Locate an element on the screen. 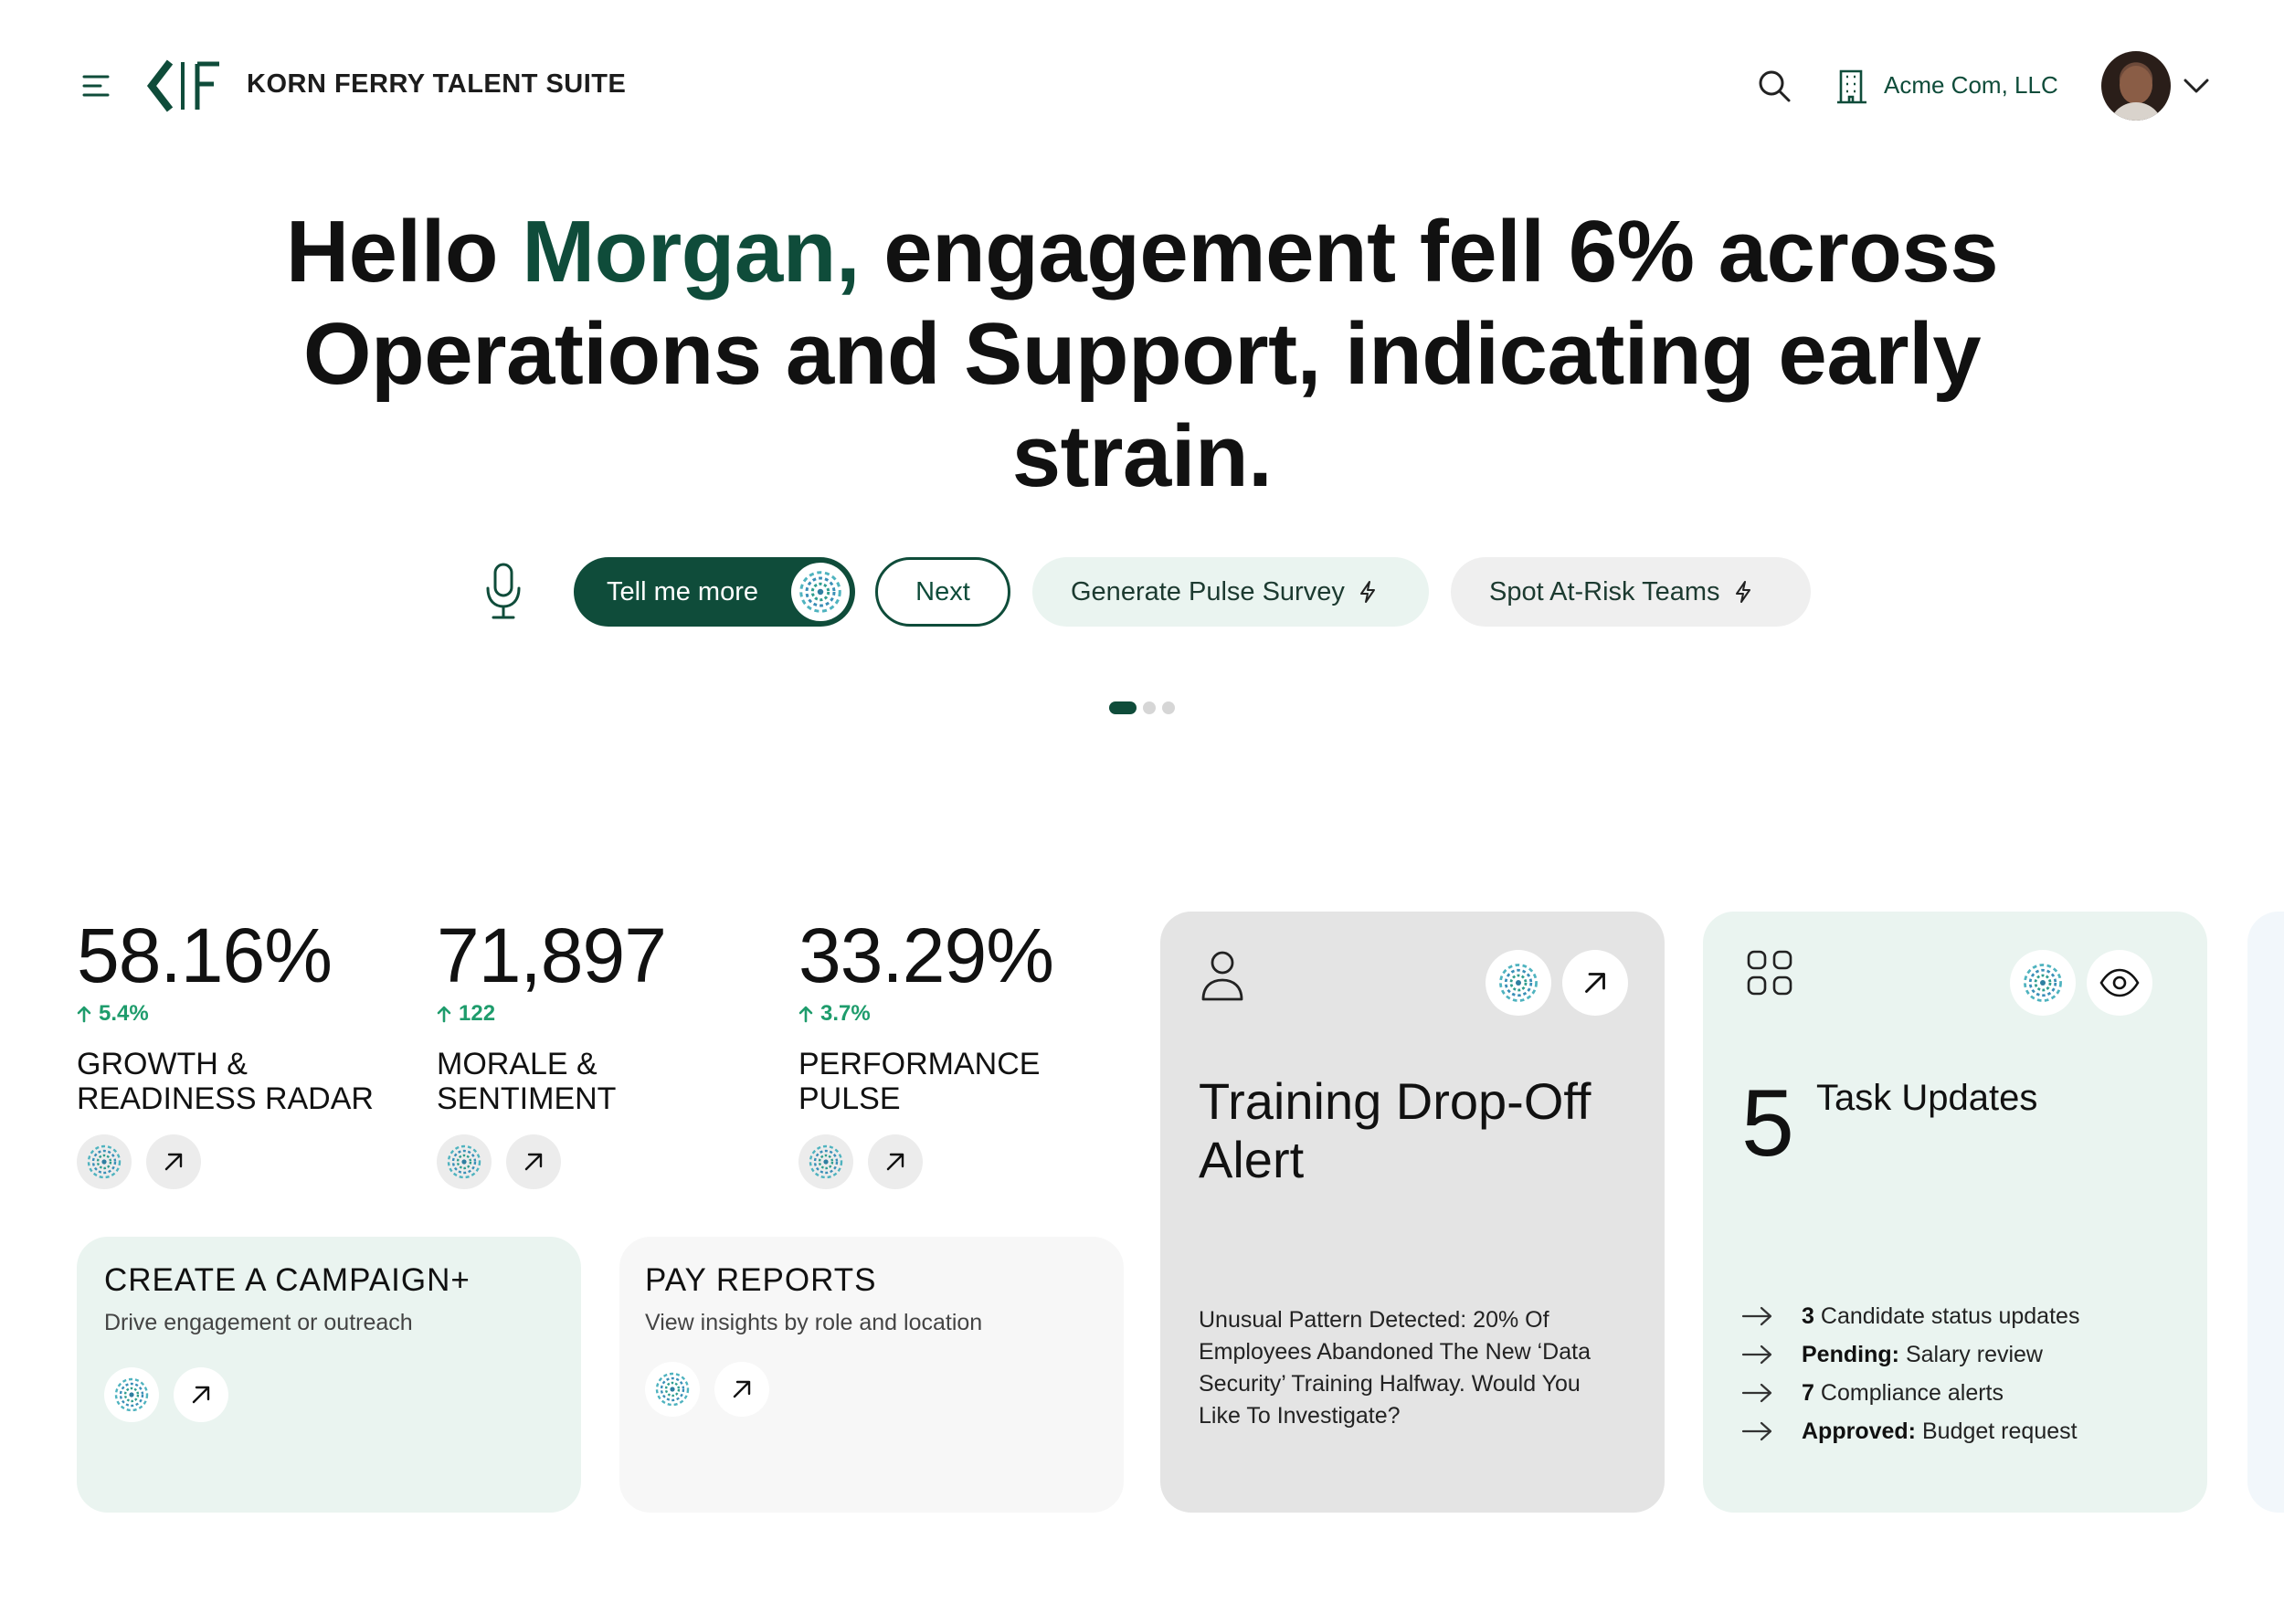 This screenshot has width=2284, height=1624. metric-delta-value: 5.4% is located at coordinates (124, 1014).